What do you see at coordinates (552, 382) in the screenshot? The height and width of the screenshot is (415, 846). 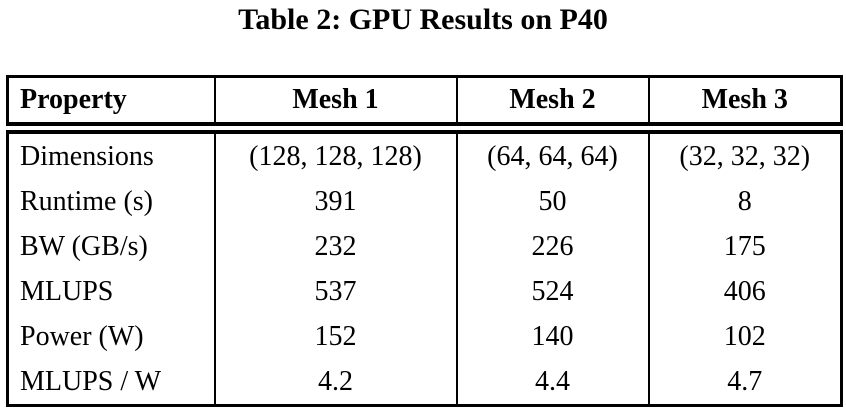 I see `value-cell: 4.4` at bounding box center [552, 382].